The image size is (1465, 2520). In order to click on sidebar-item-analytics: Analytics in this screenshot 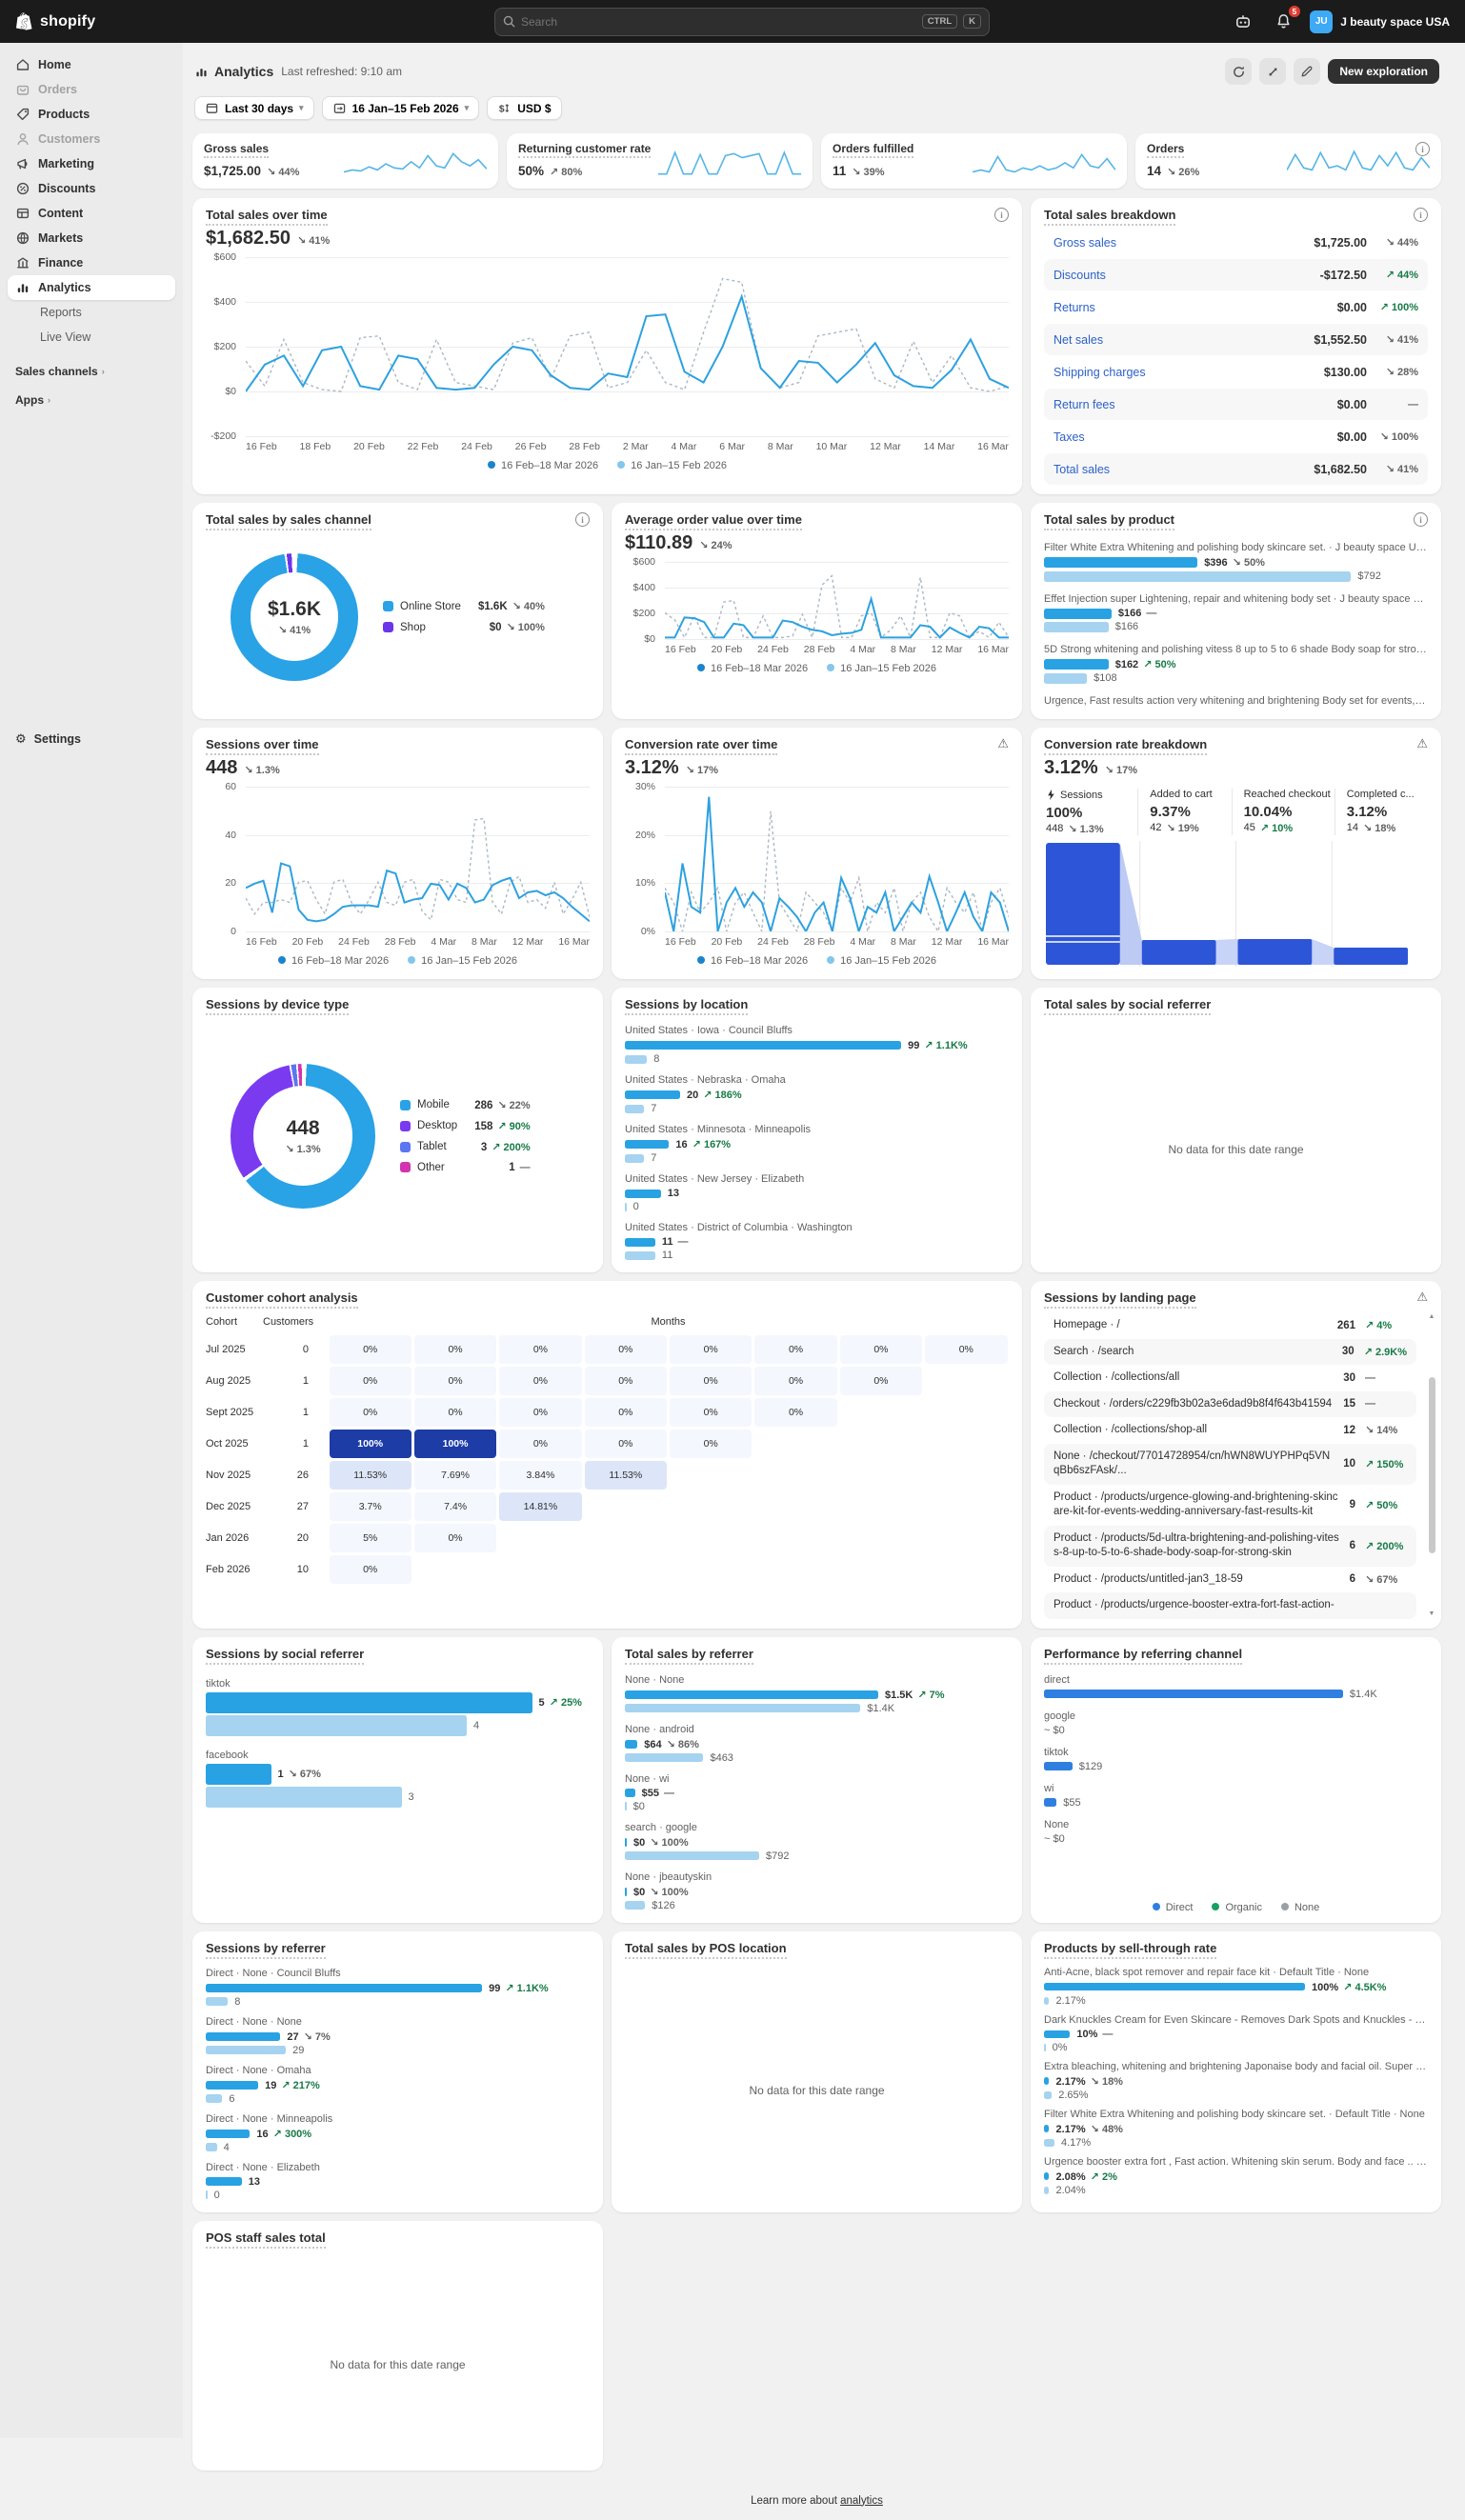, I will do `click(91, 287)`.